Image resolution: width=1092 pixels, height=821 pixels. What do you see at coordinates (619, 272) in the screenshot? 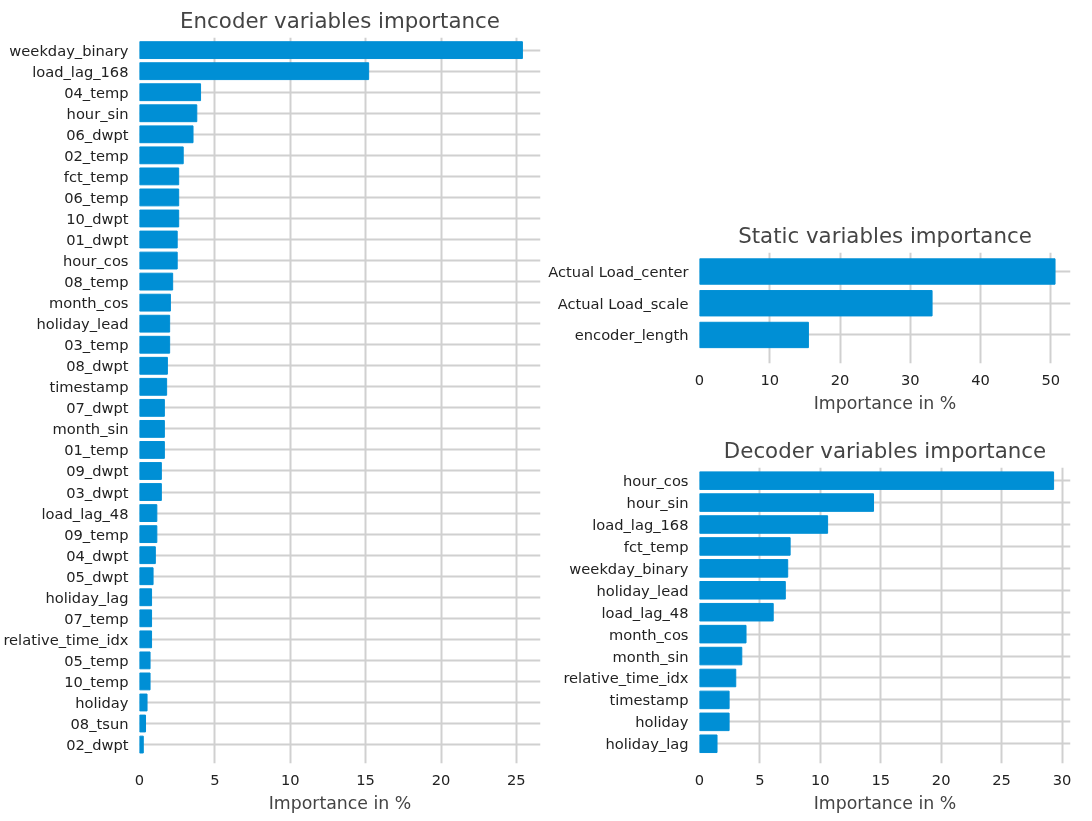
I see `y-tick-label: Actual Load_center` at bounding box center [619, 272].